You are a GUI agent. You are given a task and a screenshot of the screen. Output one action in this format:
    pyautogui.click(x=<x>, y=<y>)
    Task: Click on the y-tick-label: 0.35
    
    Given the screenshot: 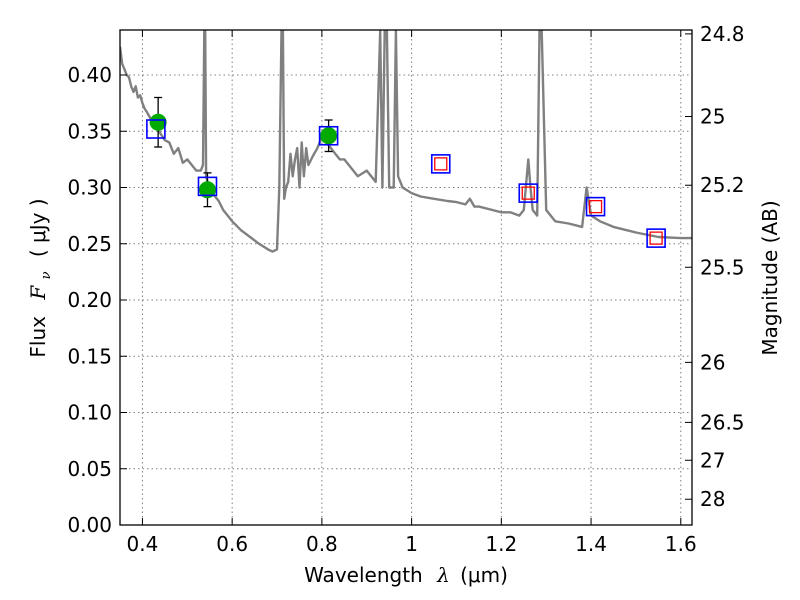 What is the action you would take?
    pyautogui.click(x=89, y=131)
    